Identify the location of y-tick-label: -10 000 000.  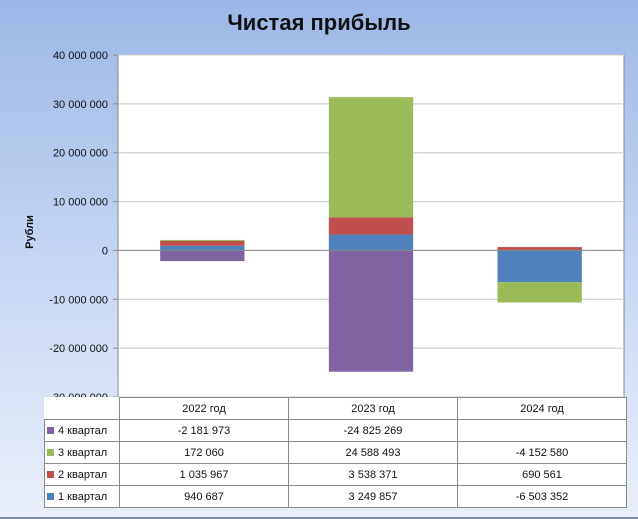
(78, 300).